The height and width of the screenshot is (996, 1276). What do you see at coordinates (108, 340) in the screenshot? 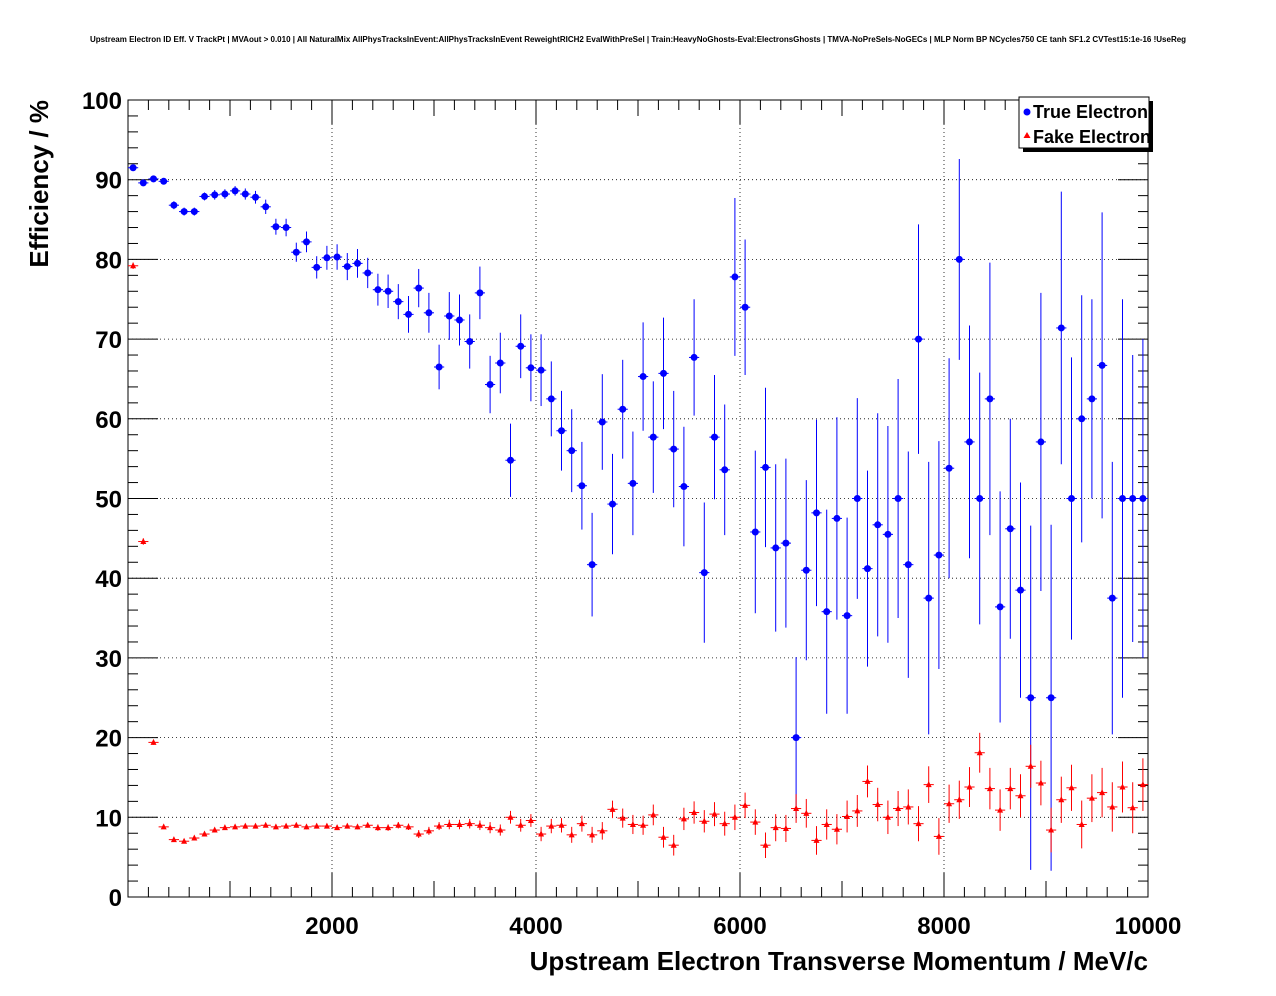
I see `y-tick-label: 70` at bounding box center [108, 340].